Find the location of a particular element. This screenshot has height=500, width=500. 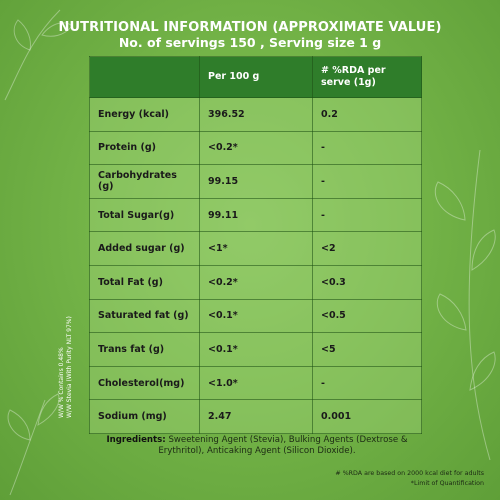

per-100g-value: 99.11 is located at coordinates (256, 215).